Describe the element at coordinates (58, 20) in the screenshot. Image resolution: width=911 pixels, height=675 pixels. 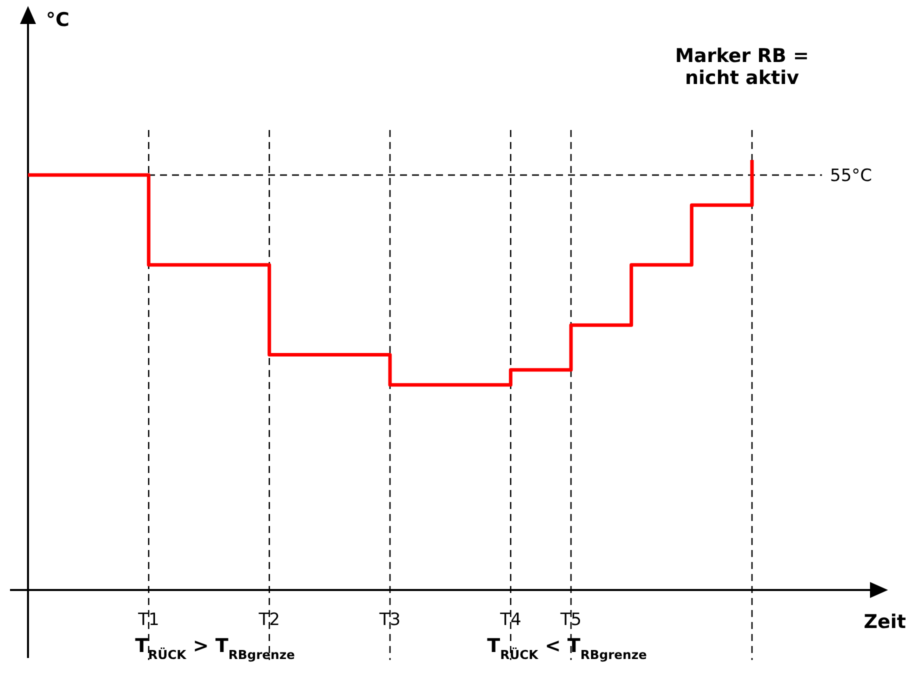
I see `text: °C` at that location.